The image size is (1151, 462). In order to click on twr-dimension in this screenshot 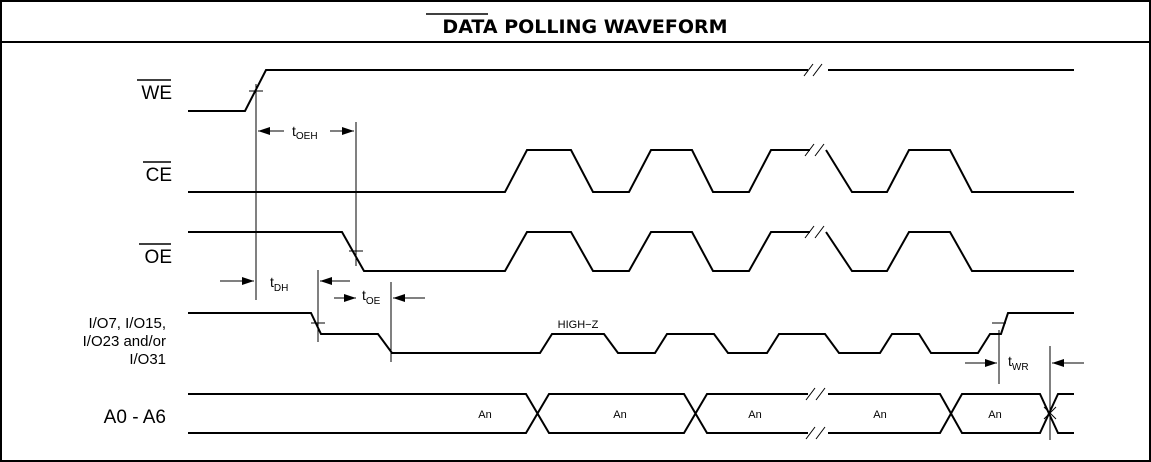, I will do `click(1024, 363)`.